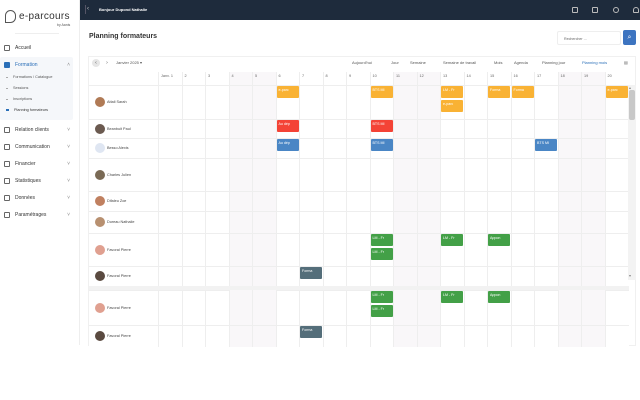 Image resolution: width=640 pixels, height=400 pixels. What do you see at coordinates (40, 198) in the screenshot?
I see `sidebar-item-6: Données ˅` at bounding box center [40, 198].